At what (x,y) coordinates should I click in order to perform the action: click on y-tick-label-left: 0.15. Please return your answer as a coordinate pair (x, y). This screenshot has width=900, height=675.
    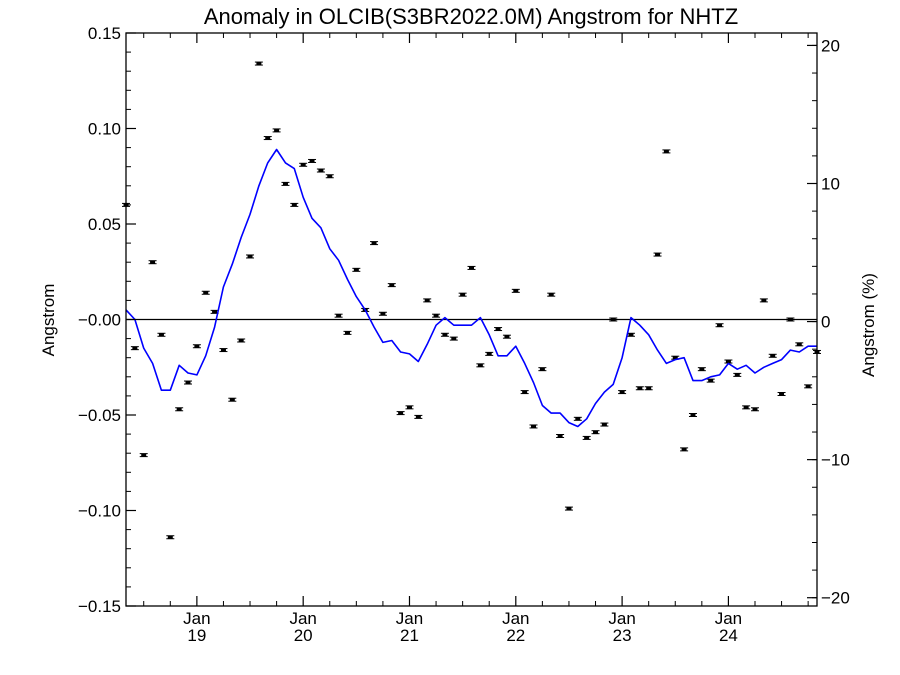
    Looking at the image, I should click on (104, 33).